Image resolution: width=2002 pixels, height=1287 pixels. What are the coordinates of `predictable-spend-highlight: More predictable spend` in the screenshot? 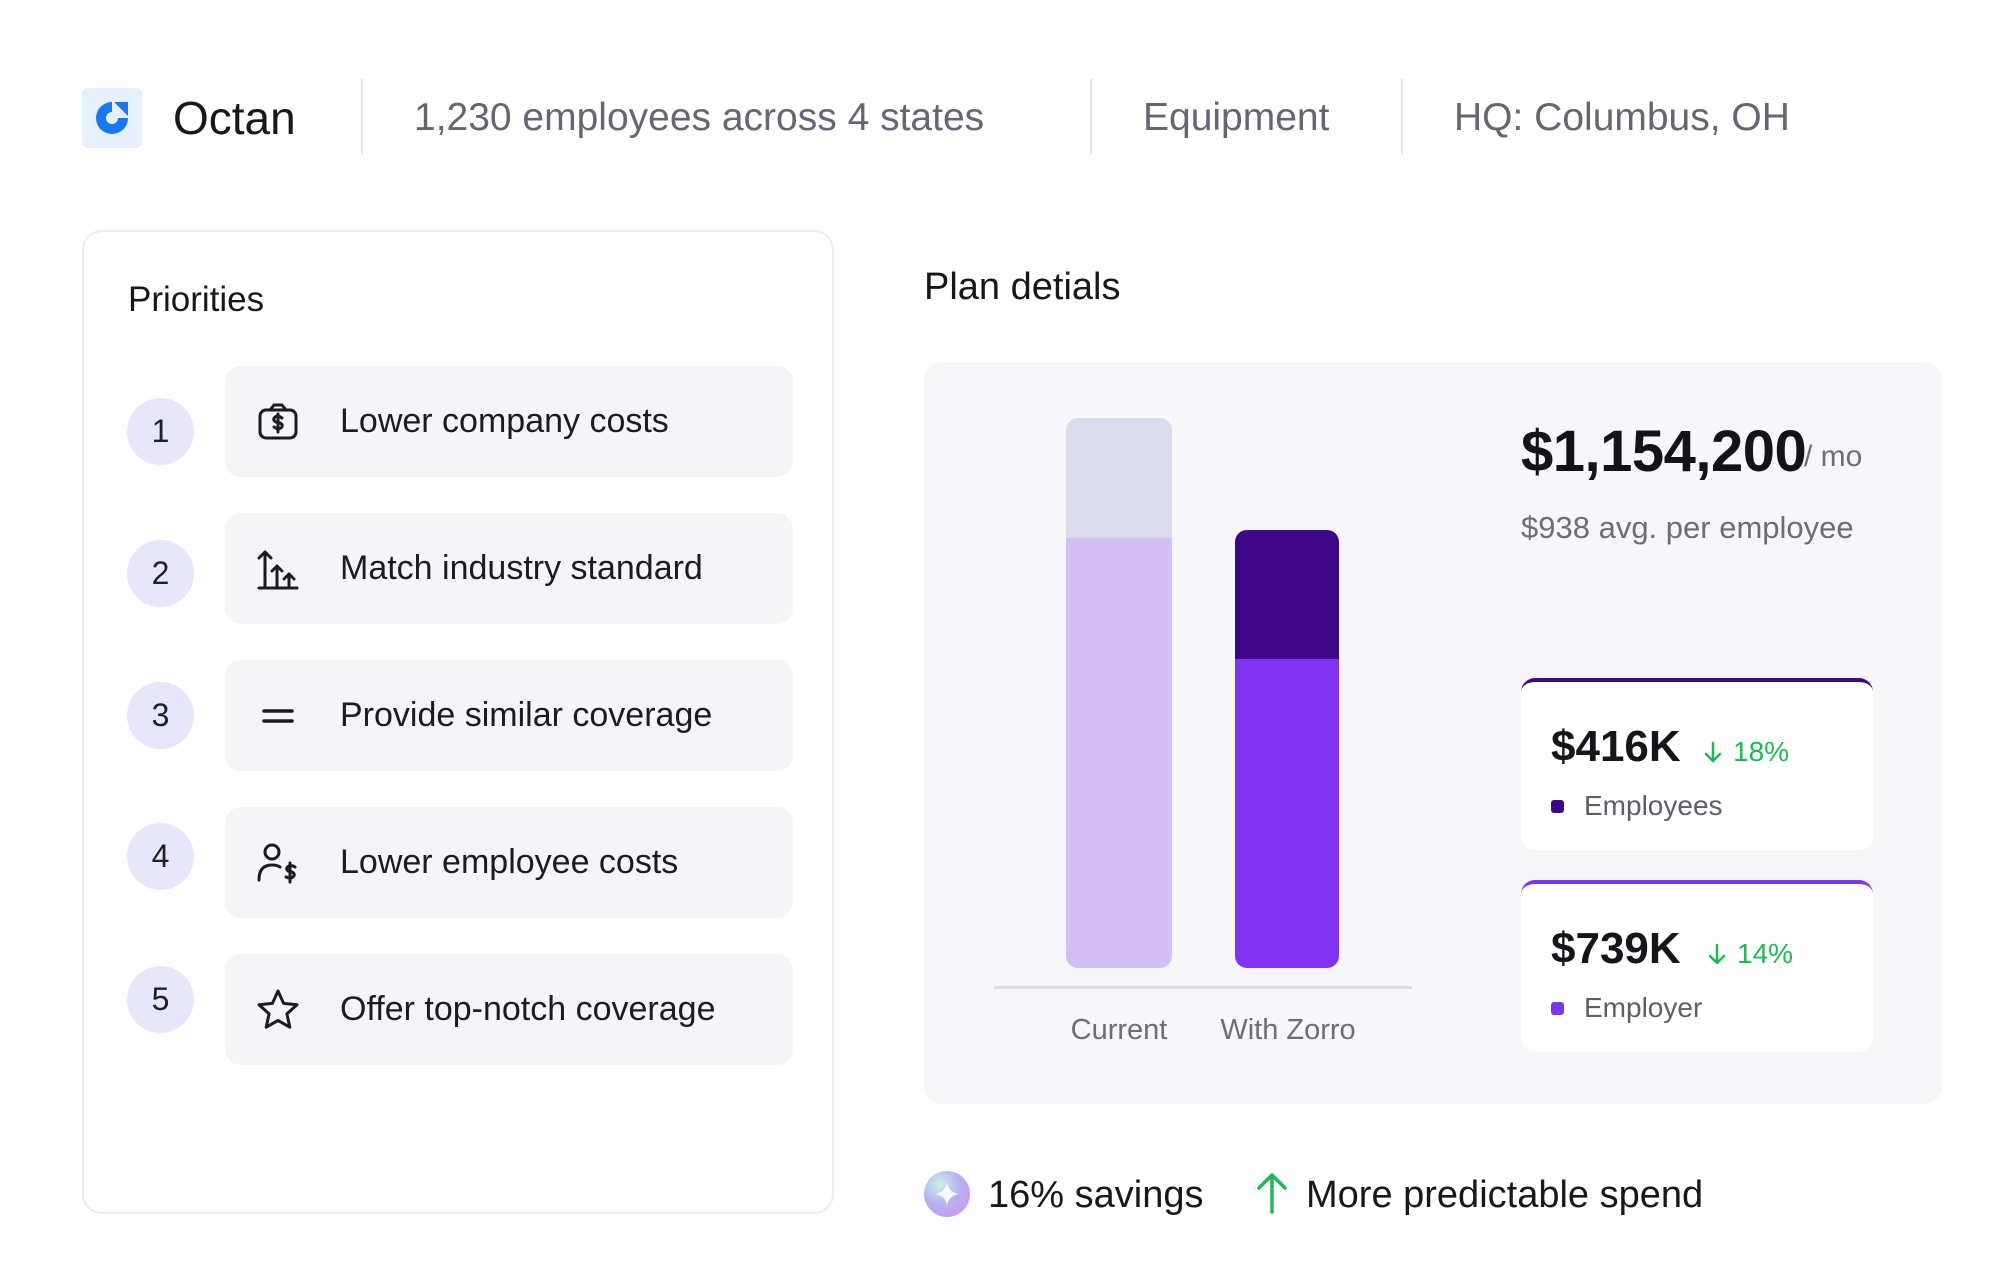 It's located at (1505, 1195).